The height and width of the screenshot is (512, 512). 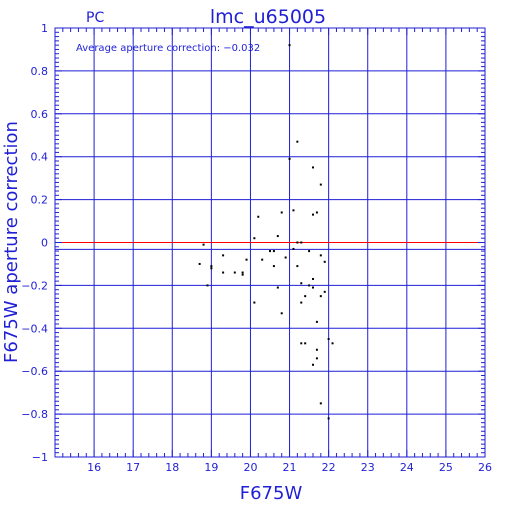 I want to click on y-tick-label: 0.4, so click(x=40, y=157).